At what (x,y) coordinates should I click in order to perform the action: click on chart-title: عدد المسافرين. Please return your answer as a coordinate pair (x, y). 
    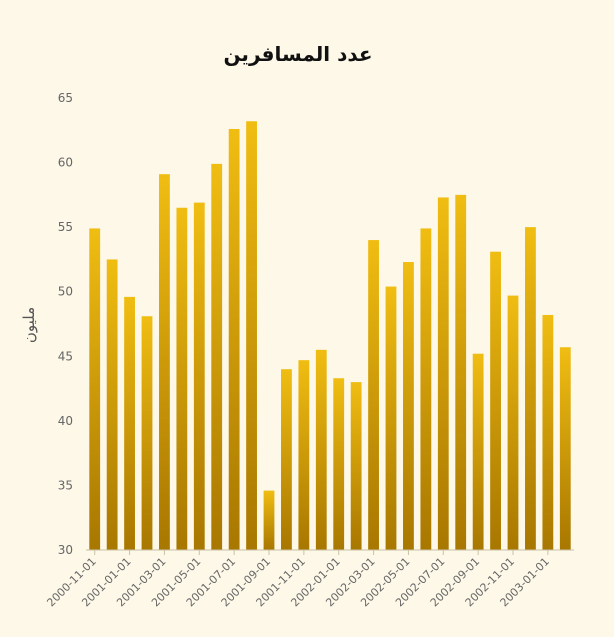
    Looking at the image, I should click on (298, 54).